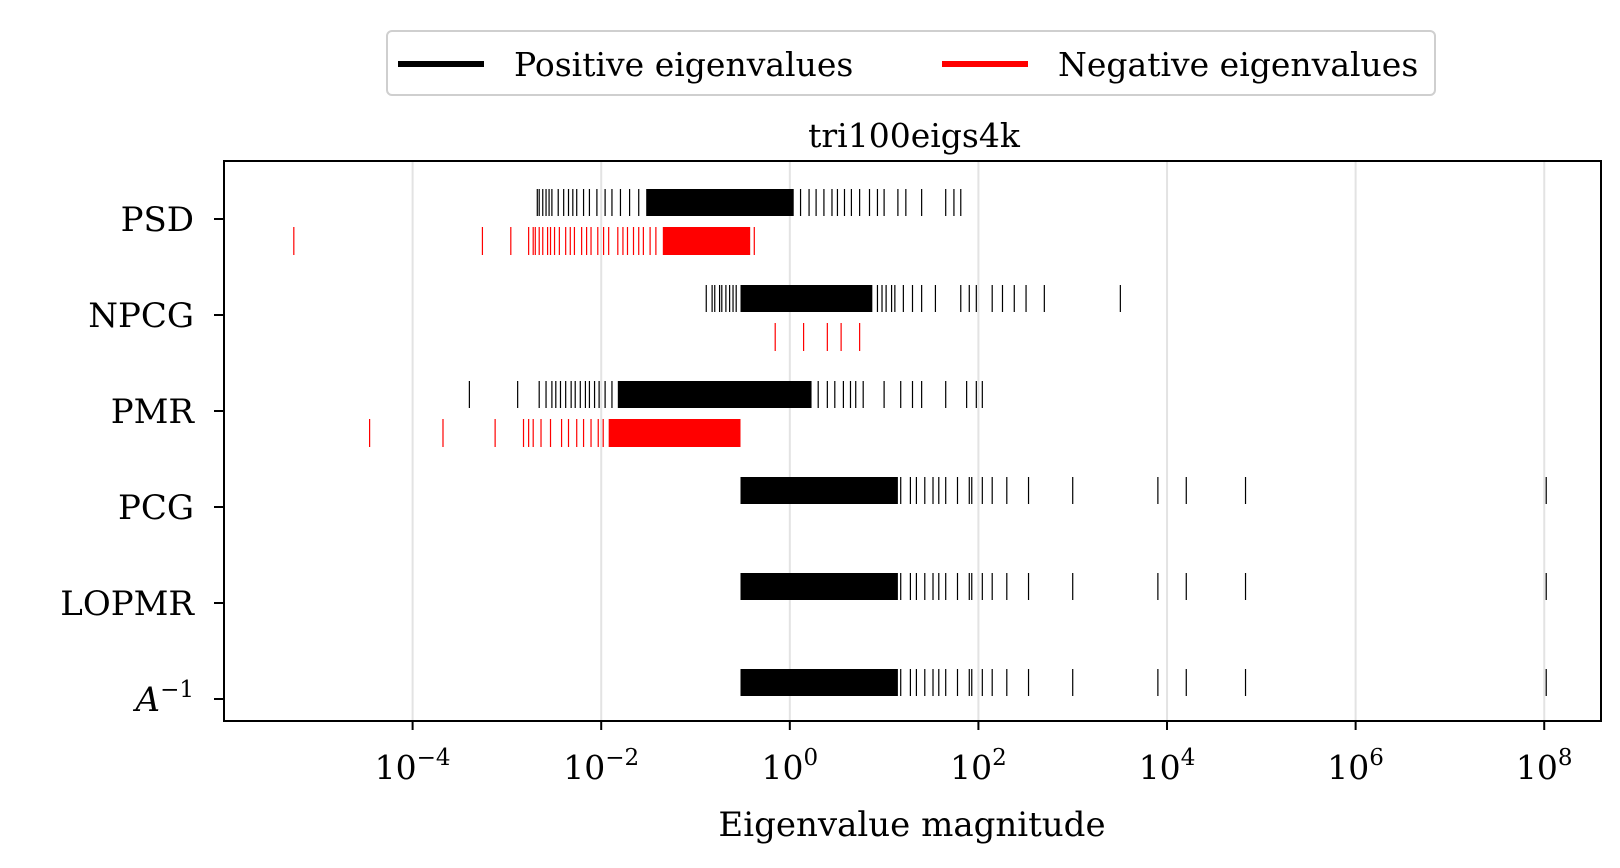  Describe the element at coordinates (413, 766) in the screenshot. I see `x-tick-label: 10⁻⁴` at that location.